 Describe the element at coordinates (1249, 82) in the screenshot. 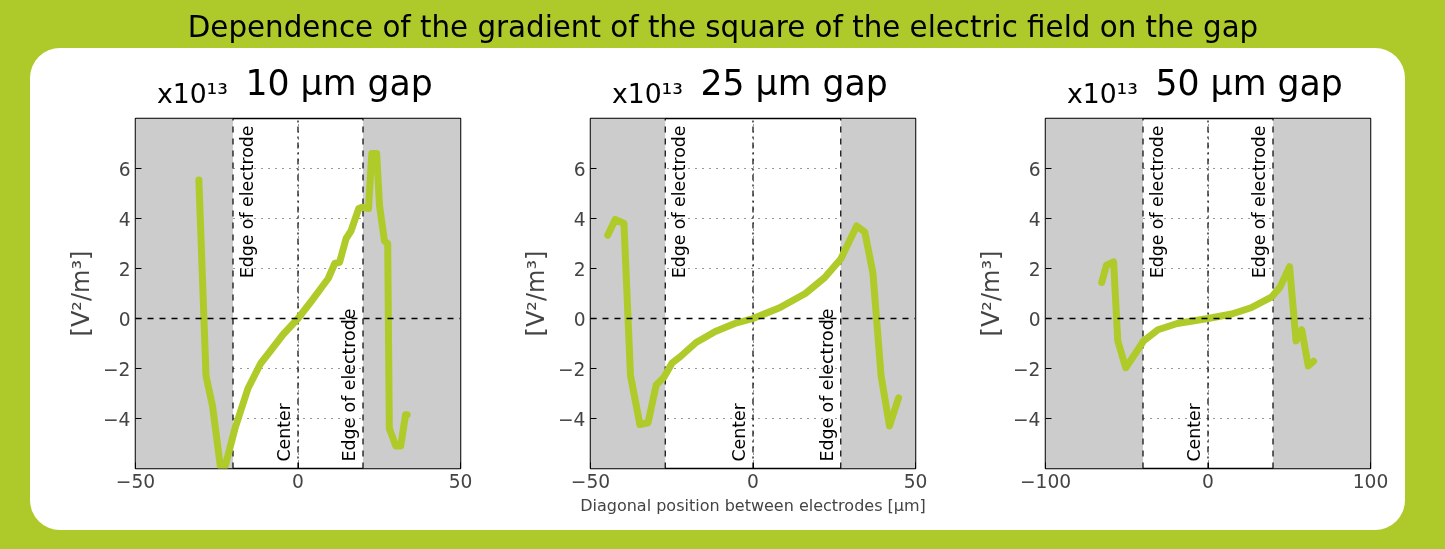

I see `chart-title: 50 μm gap` at that location.